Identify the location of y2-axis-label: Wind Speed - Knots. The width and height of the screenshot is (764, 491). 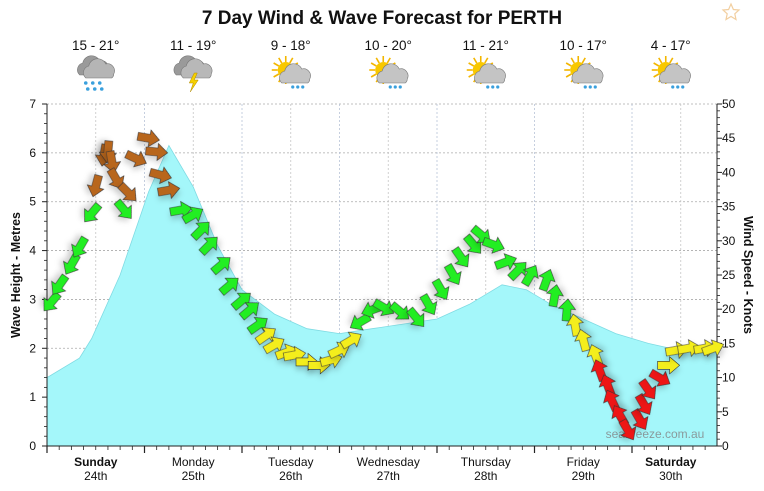
(748, 275).